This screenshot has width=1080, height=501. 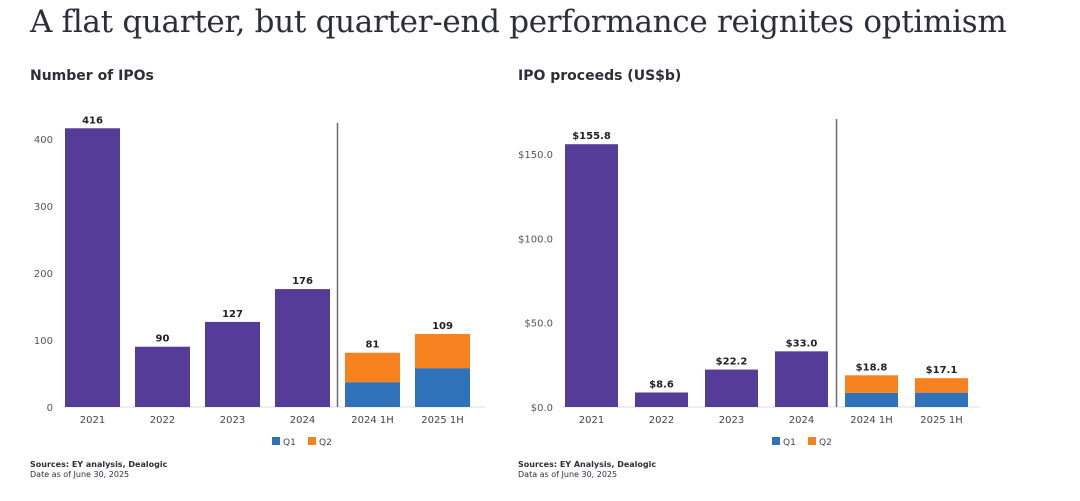 What do you see at coordinates (43, 207) in the screenshot?
I see `y-tick-label: 300` at bounding box center [43, 207].